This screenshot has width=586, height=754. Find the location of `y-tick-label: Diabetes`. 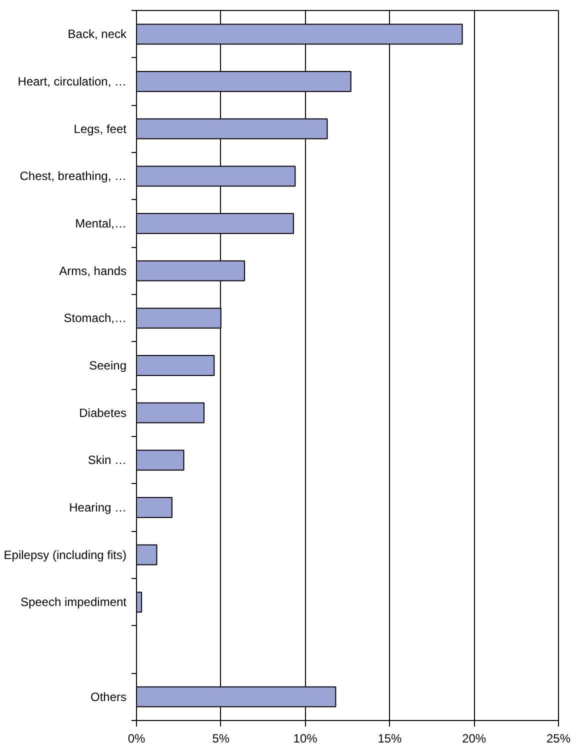

y-tick-label: Diabetes is located at coordinates (103, 413).